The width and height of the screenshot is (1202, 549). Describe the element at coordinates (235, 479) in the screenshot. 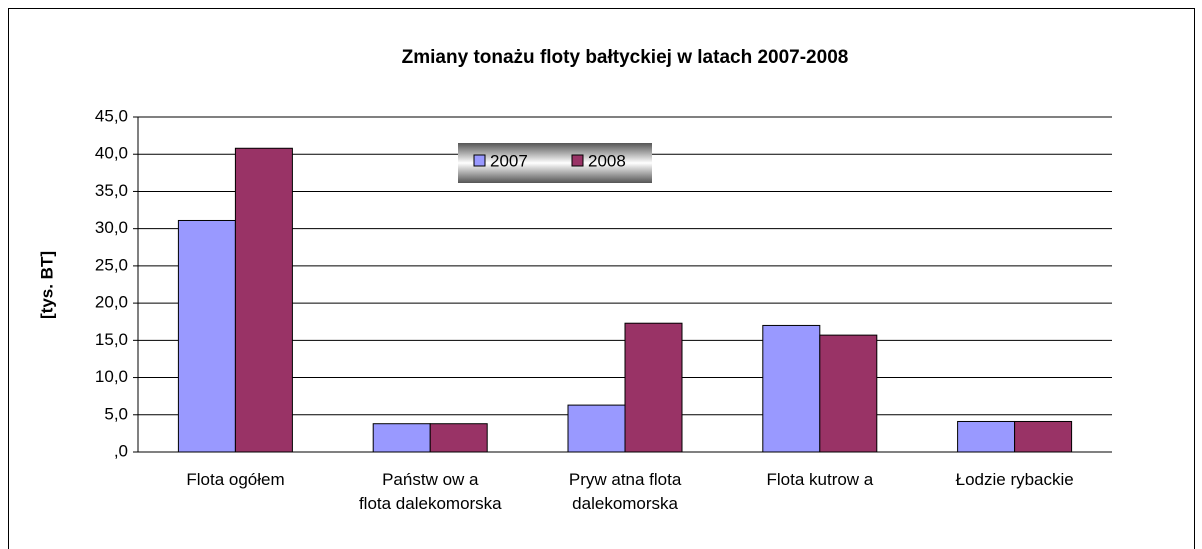

I see `x-tick-label: Flota ogółem` at that location.